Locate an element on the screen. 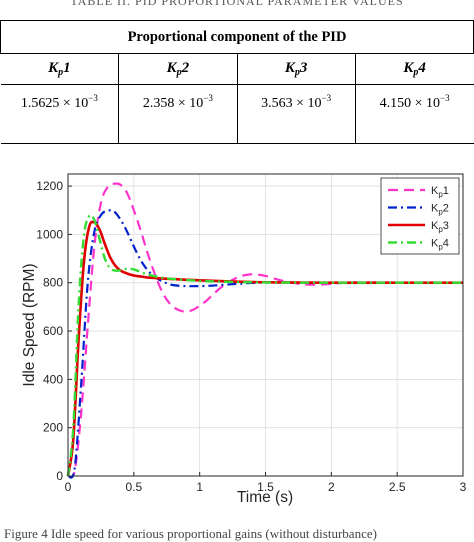 This screenshot has width=474, height=542. value-cell-kp4: 4.150 × 10−3 is located at coordinates (414, 114).